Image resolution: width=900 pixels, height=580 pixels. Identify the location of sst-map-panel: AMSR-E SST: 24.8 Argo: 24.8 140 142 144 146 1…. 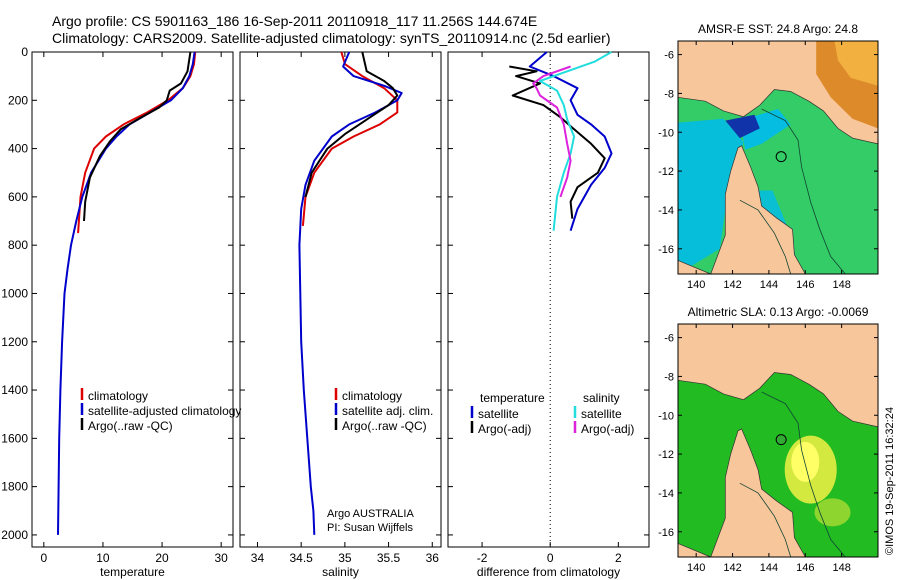
(768, 156).